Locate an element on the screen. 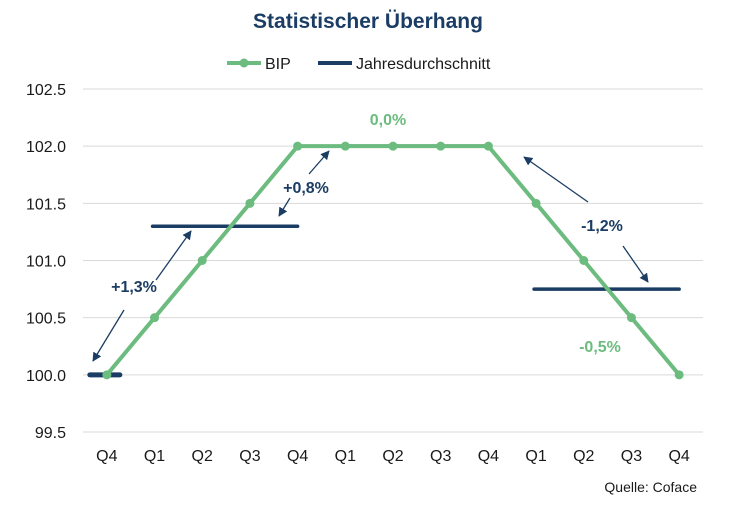  x-axis: Q4 Q1 Q2 Q3 Q4 Q1 Q2 Q3 Q4 Q1 Q2 Q3 Q4 is located at coordinates (393, 456).